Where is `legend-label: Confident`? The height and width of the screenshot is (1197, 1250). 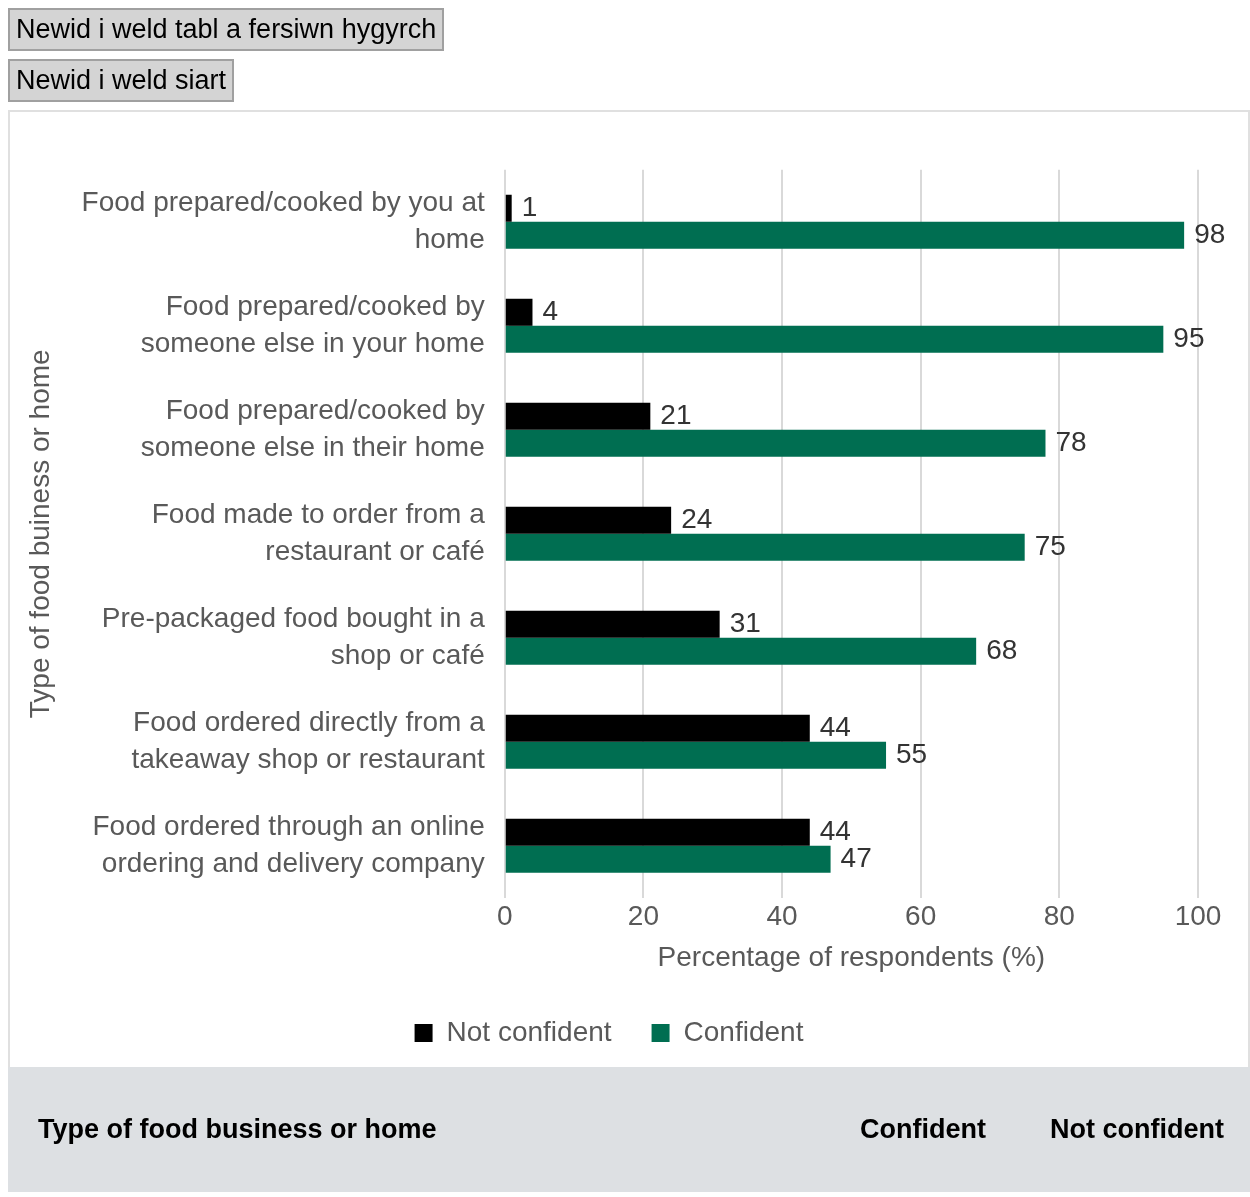
legend-label: Confident is located at coordinates (743, 1031).